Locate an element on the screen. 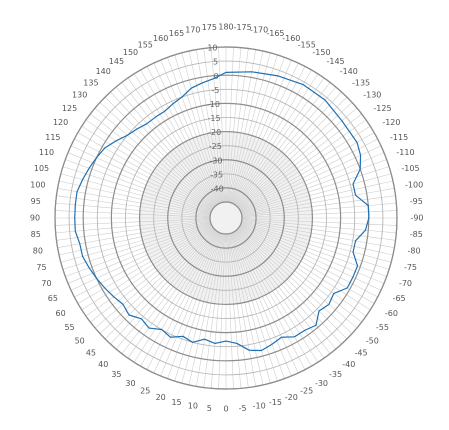 The width and height of the screenshot is (449, 430). angle-tick-label: -160 is located at coordinates (291, 38).